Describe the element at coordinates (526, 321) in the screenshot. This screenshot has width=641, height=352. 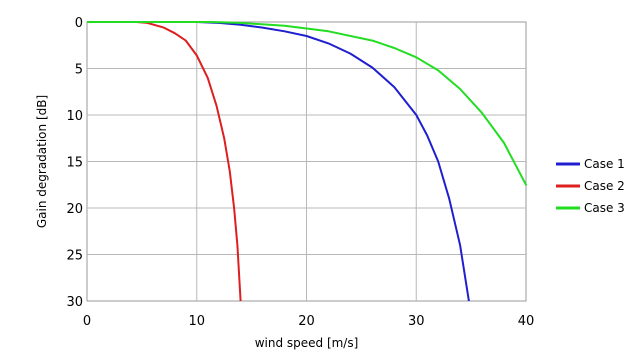
I see `x-tick-label: 40` at that location.